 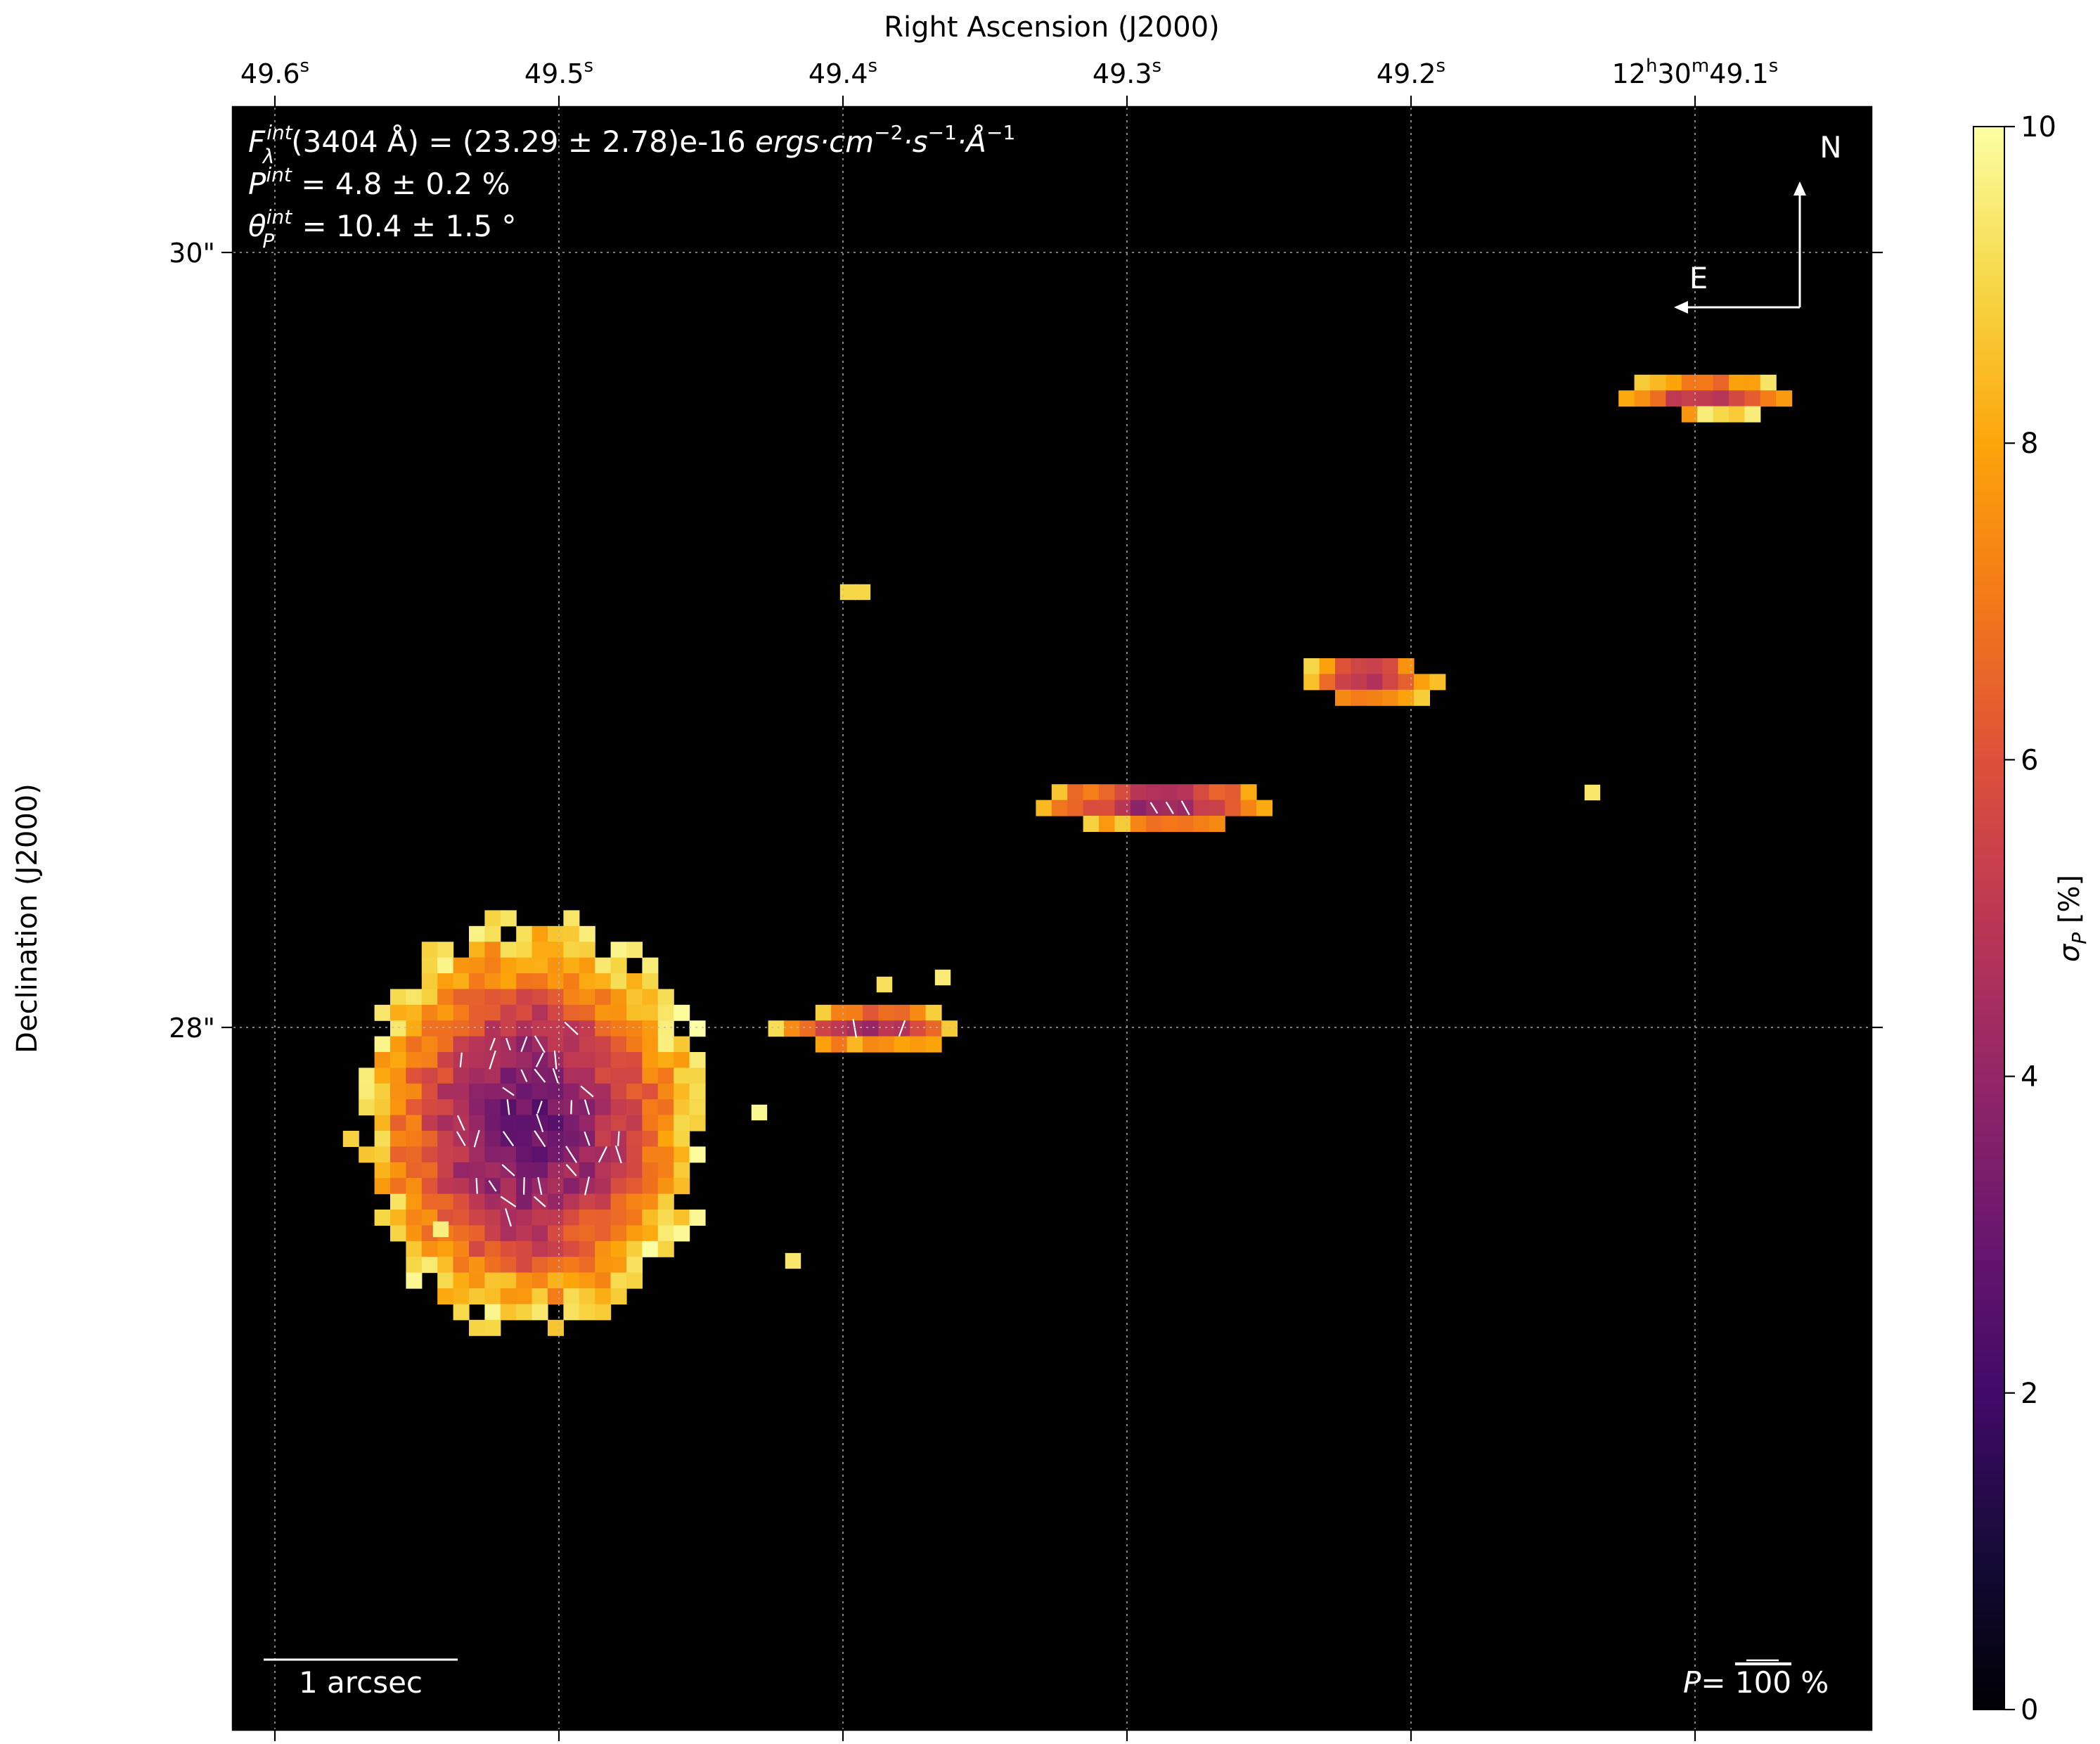 I want to click on y-tick-label: 30", so click(x=192, y=253).